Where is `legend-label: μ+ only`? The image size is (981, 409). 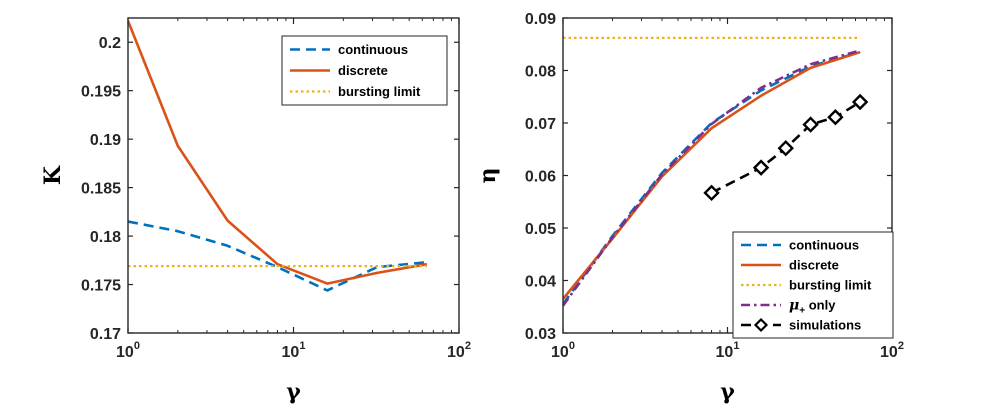
legend-label: μ+ only is located at coordinates (812, 307).